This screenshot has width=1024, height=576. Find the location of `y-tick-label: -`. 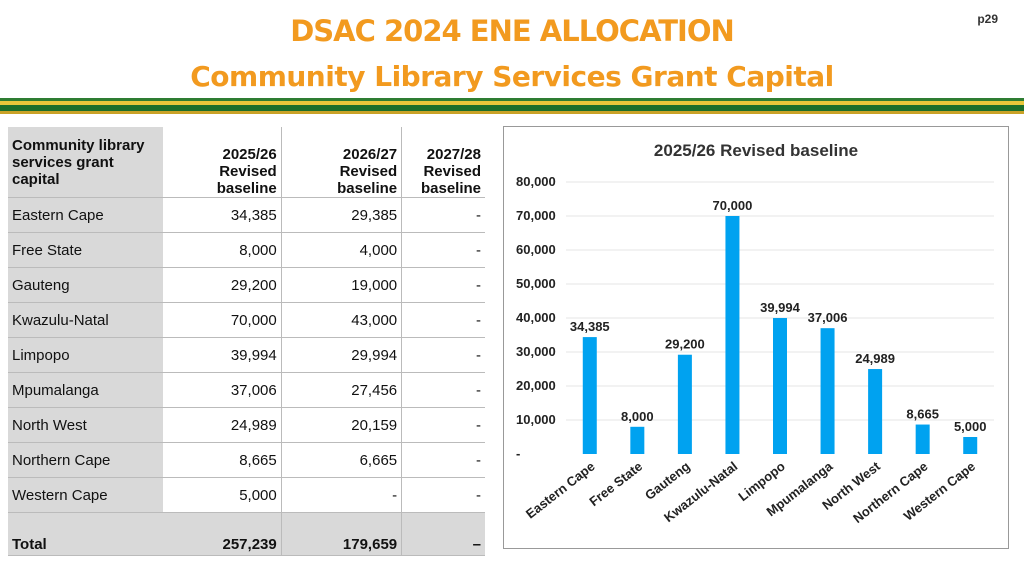

y-tick-label: - is located at coordinates (518, 453).